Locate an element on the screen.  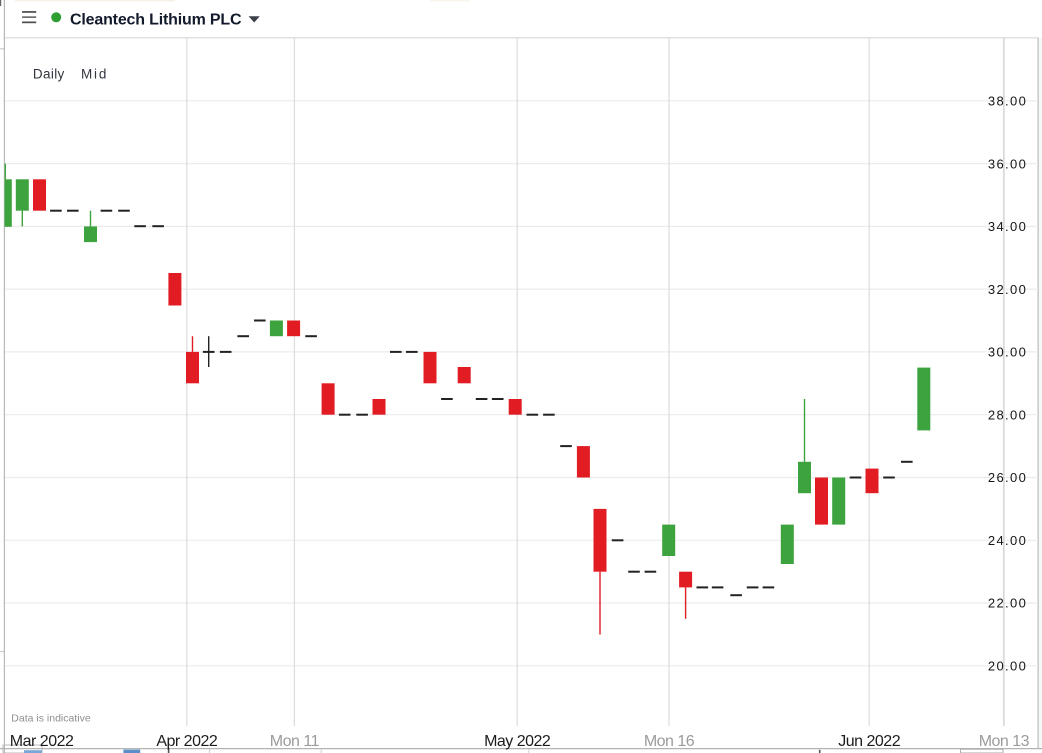
svg-text: Data is indicative is located at coordinates (51, 719).